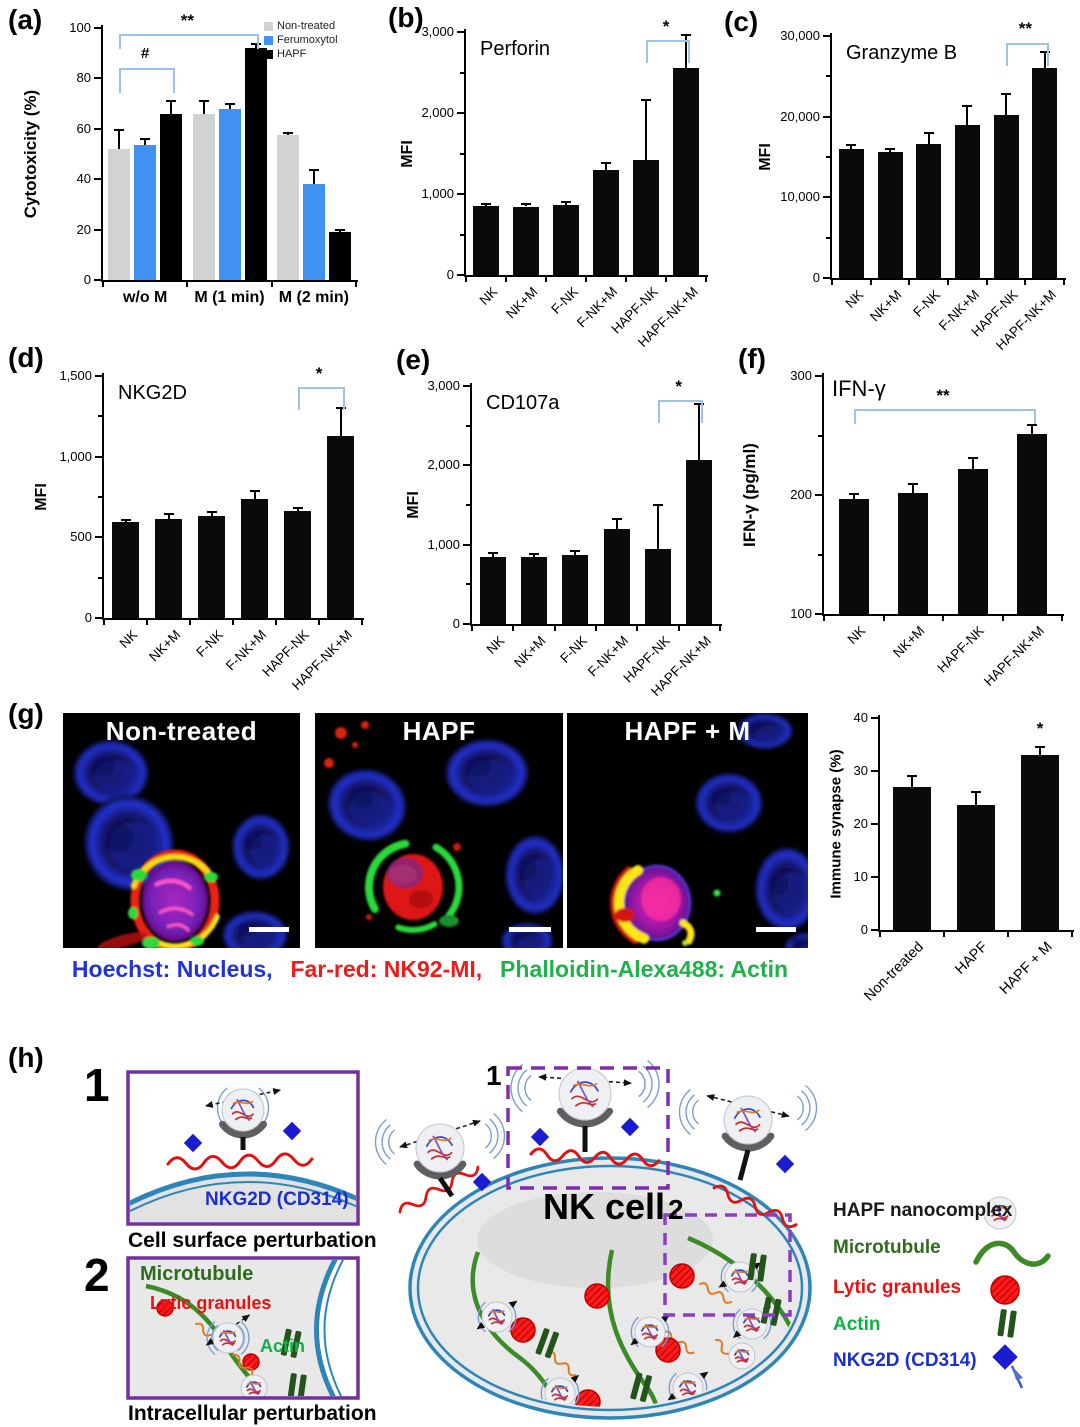  I want to click on x-tick-label: HAPF, so click(972, 958).